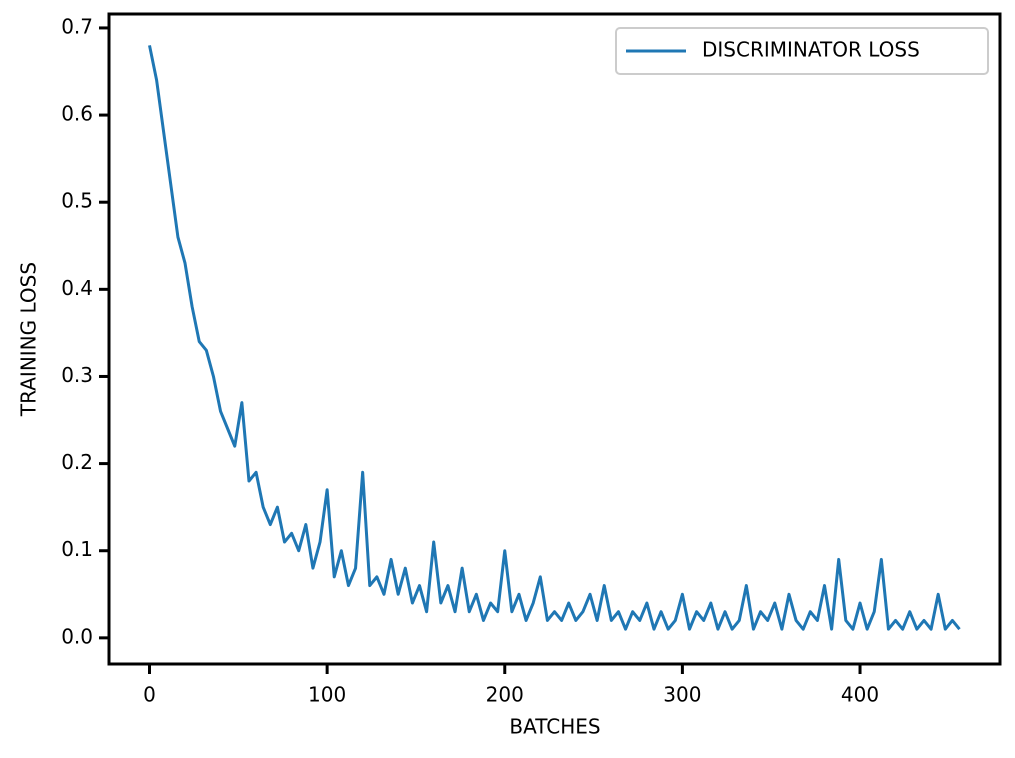 Image resolution: width=1015 pixels, height=758 pixels. Describe the element at coordinates (860, 695) in the screenshot. I see `x-tick-label: 400` at that location.